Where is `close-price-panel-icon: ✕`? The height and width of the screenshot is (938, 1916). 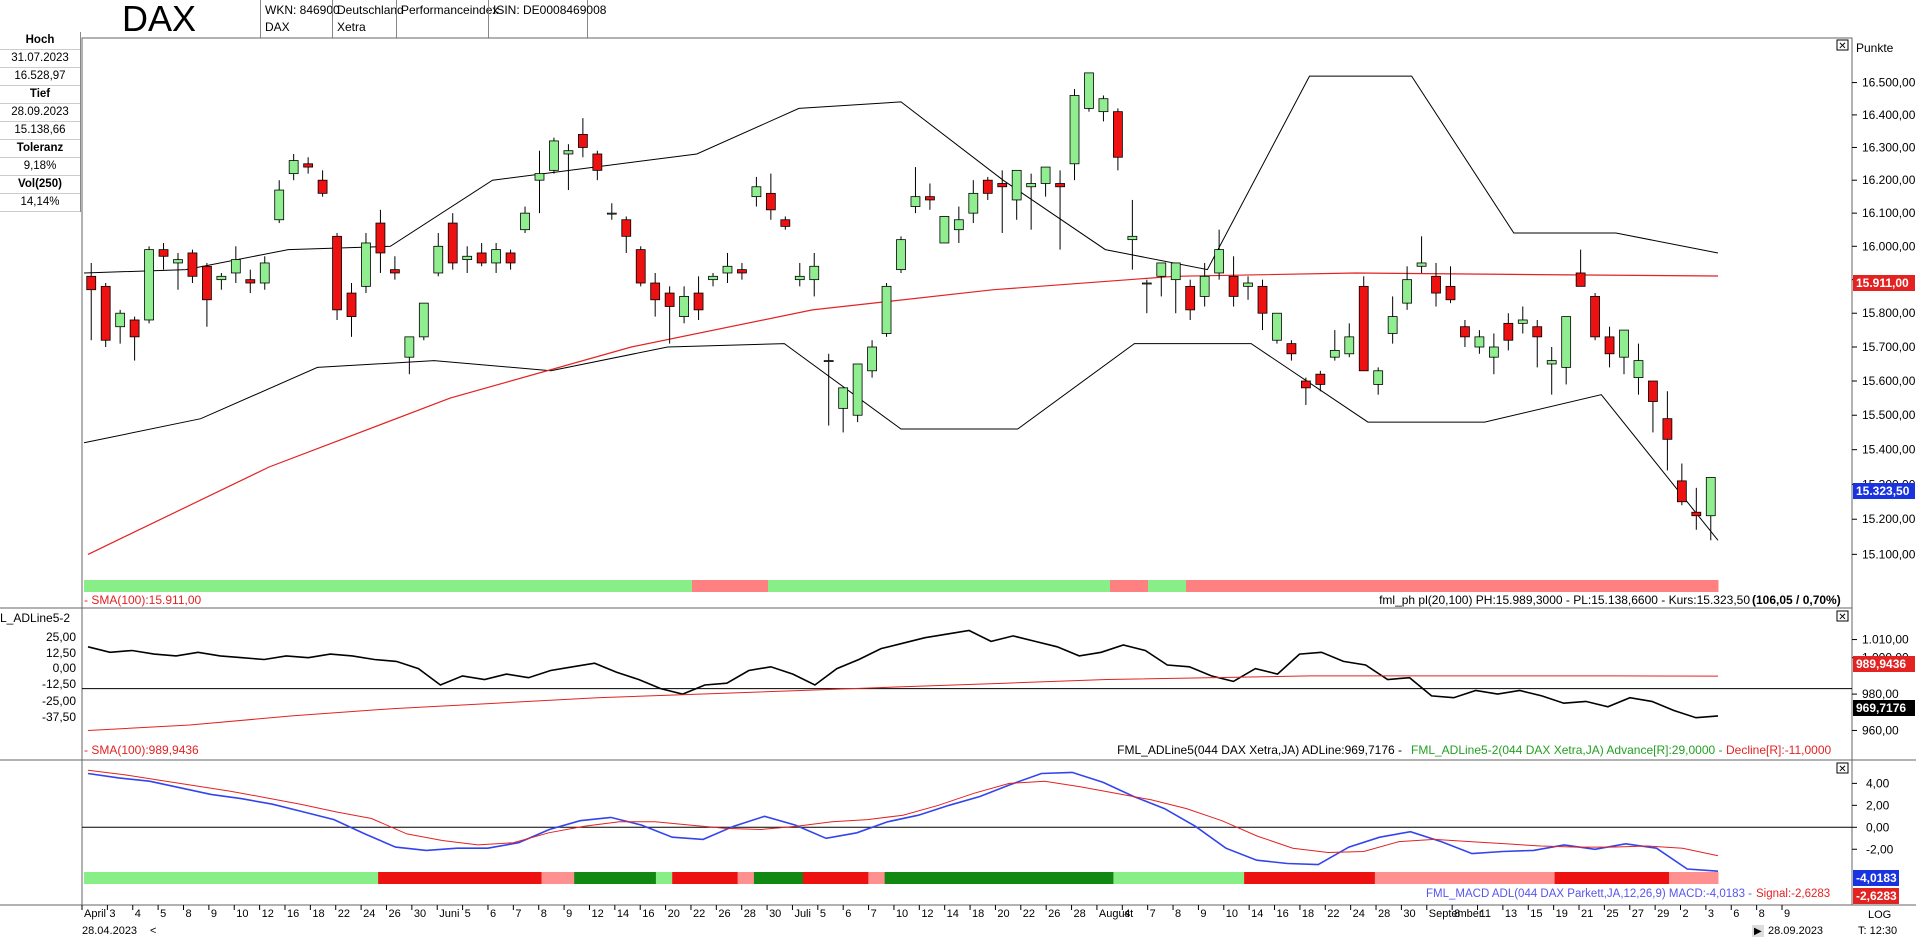
close-price-panel-icon: ✕ is located at coordinates (1842, 45).